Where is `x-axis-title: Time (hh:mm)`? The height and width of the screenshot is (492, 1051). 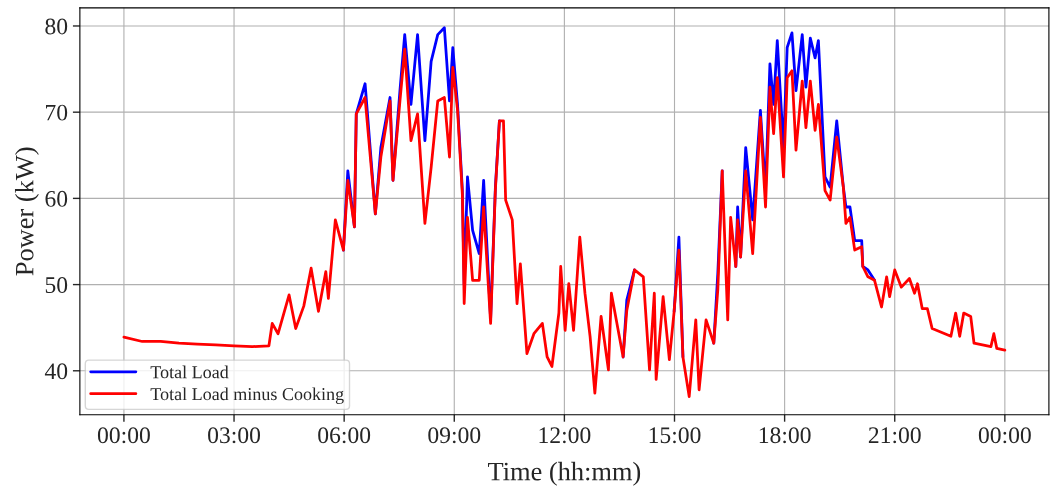
x-axis-title: Time (hh:mm) is located at coordinates (564, 473).